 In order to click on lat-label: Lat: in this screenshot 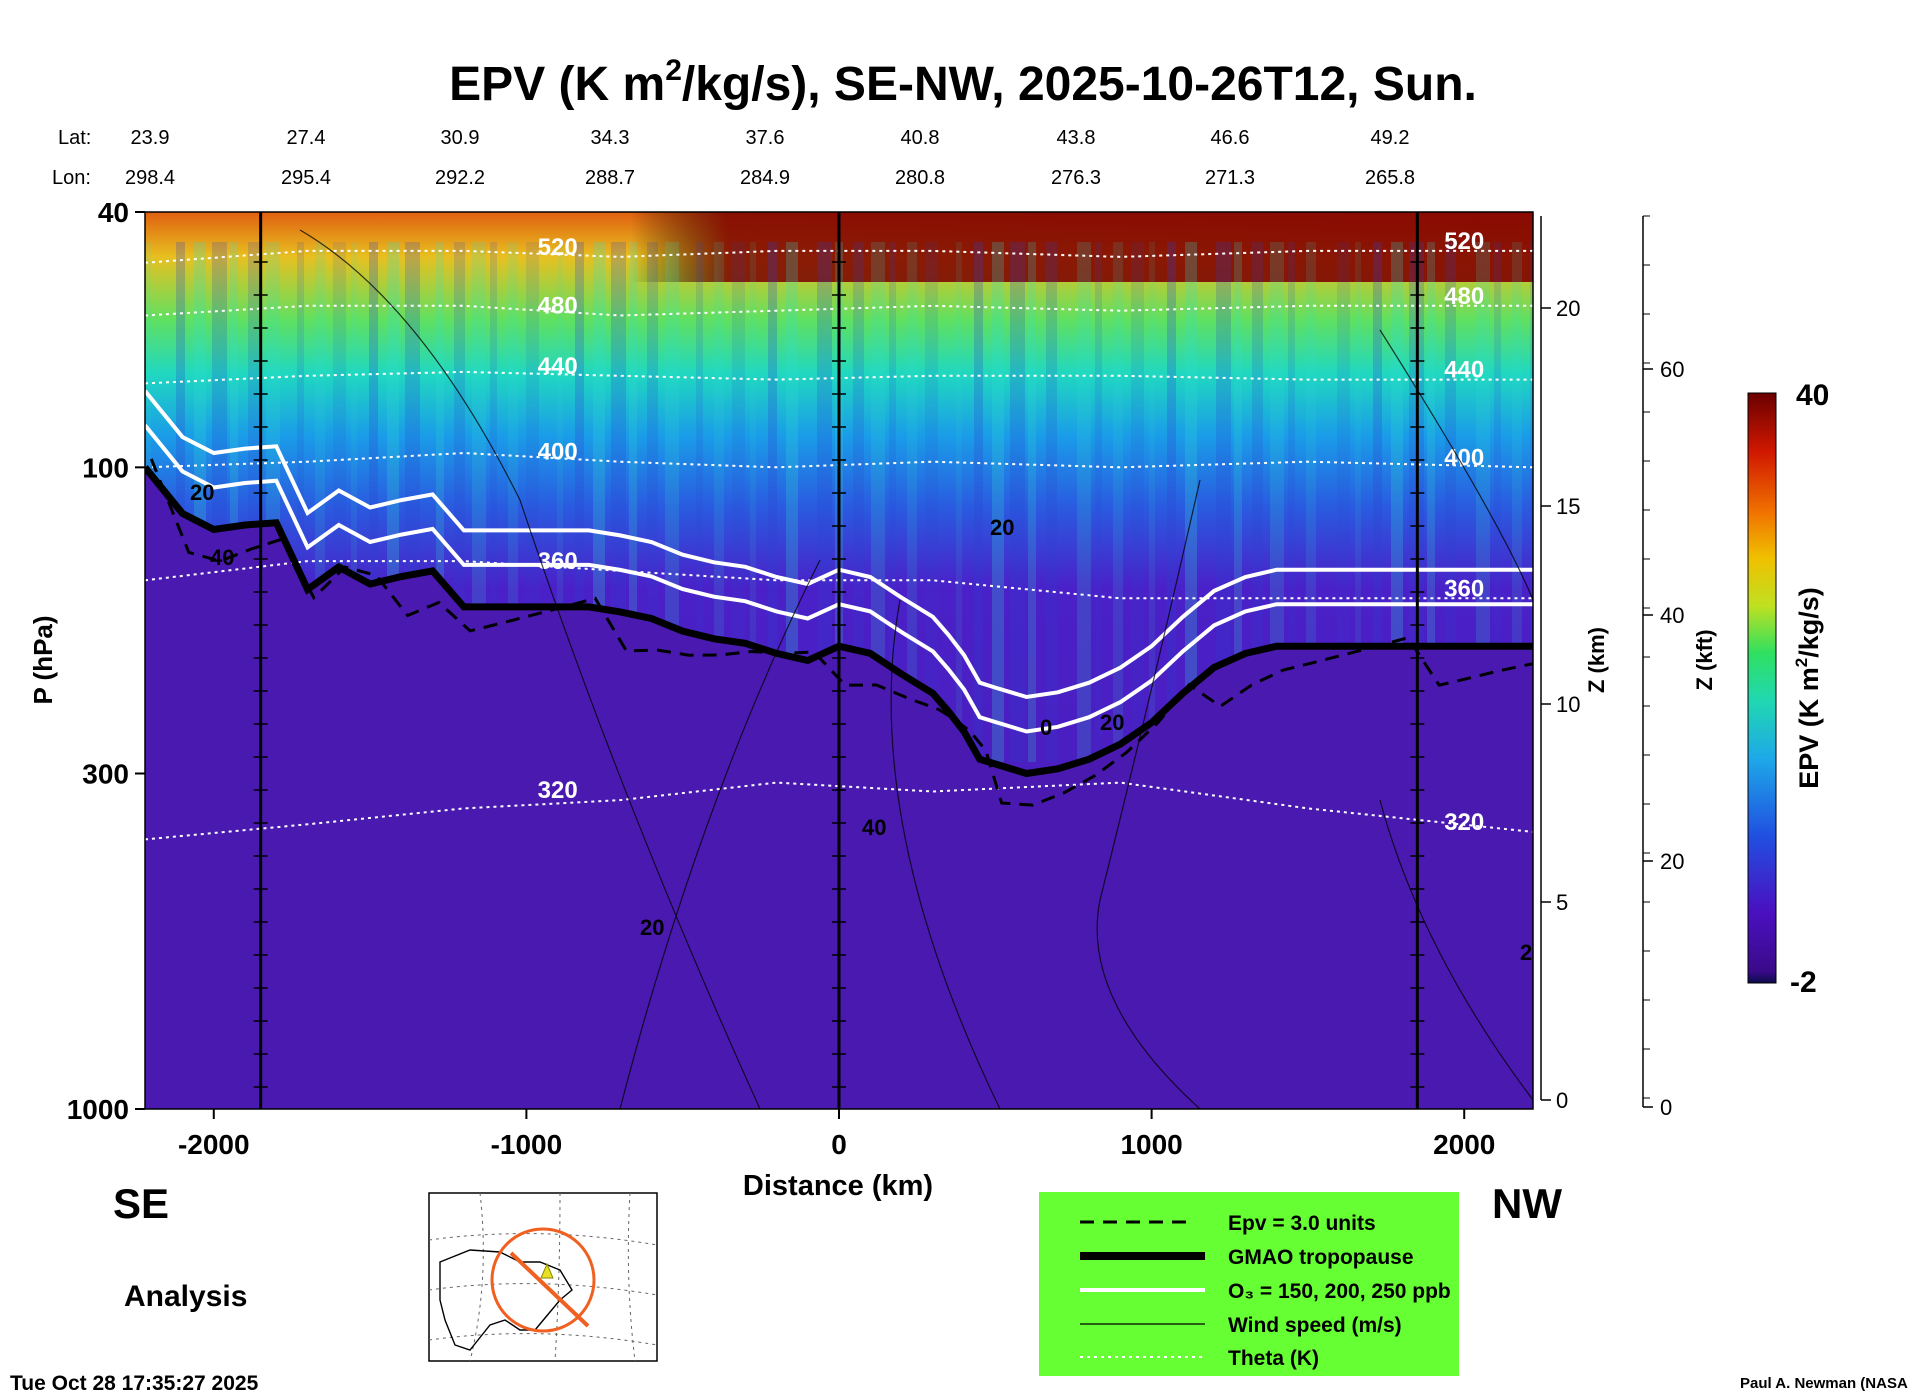, I will do `click(74, 138)`.